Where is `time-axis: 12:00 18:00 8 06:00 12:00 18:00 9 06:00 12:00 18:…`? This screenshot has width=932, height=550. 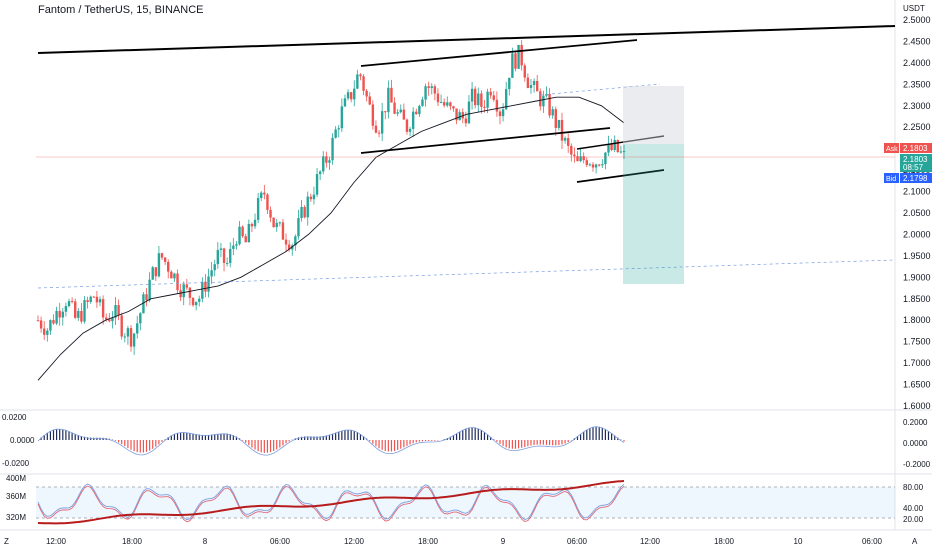 time-axis: 12:00 18:00 8 06:00 12:00 18:00 9 06:00 12:00 18:… is located at coordinates (464, 541).